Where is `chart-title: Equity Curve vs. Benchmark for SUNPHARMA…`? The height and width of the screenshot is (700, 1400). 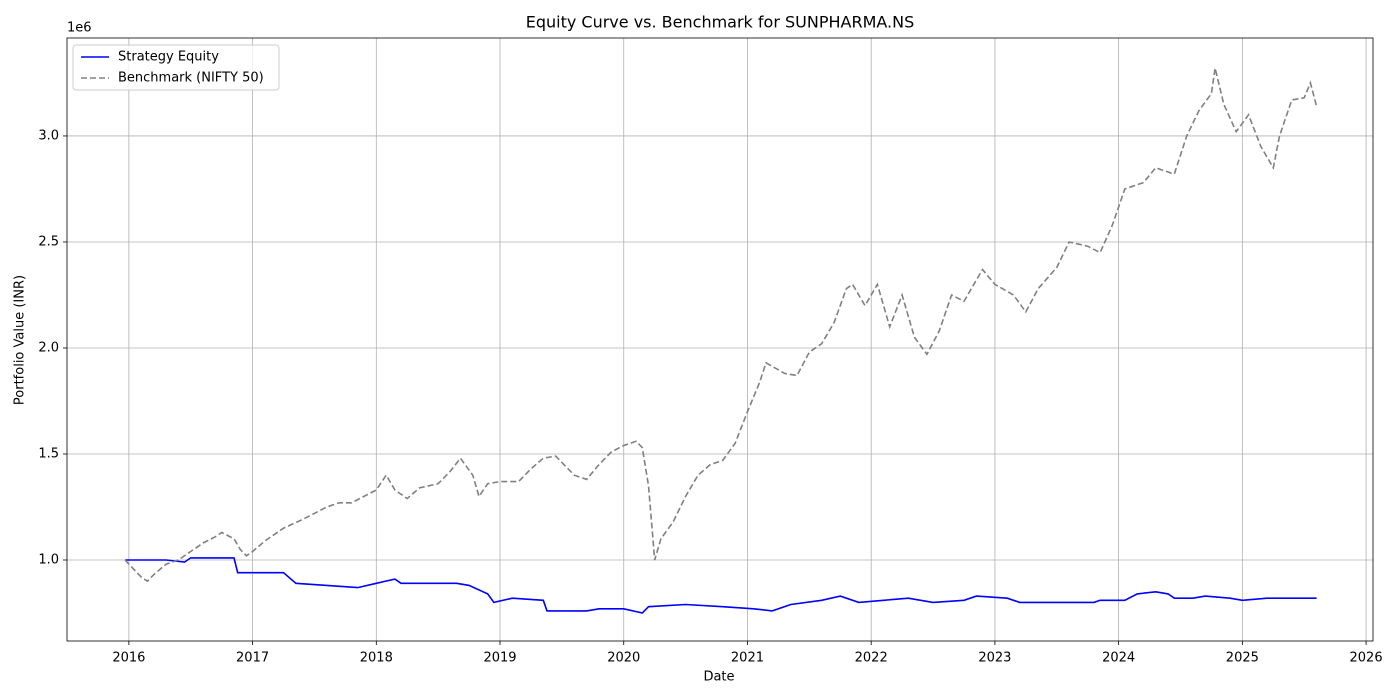 chart-title: Equity Curve vs. Benchmark for SUNPHARMA… is located at coordinates (720, 22).